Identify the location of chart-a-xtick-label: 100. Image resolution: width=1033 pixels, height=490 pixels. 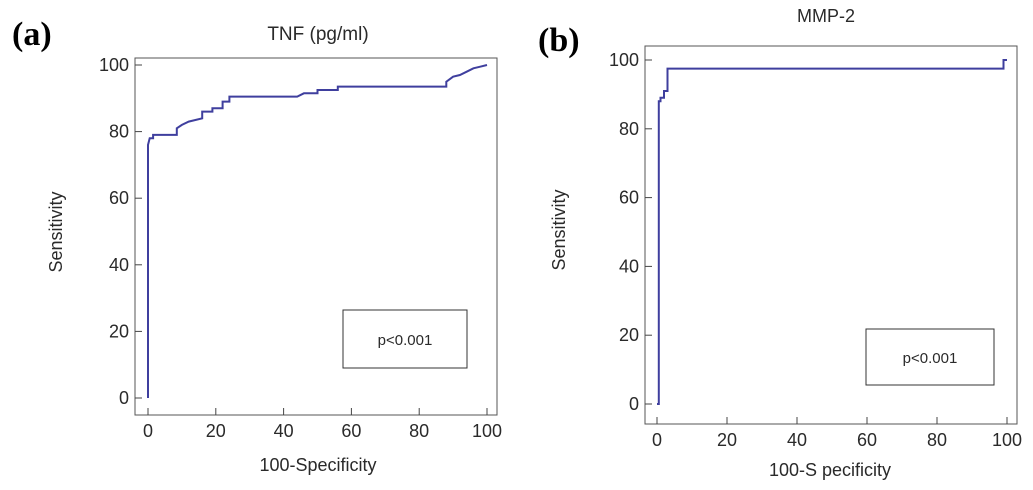
(487, 431).